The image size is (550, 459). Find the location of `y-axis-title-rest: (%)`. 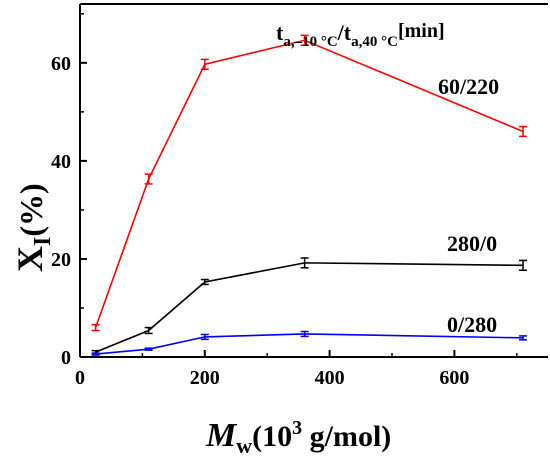

y-axis-title-rest: (%) is located at coordinates (31, 209).